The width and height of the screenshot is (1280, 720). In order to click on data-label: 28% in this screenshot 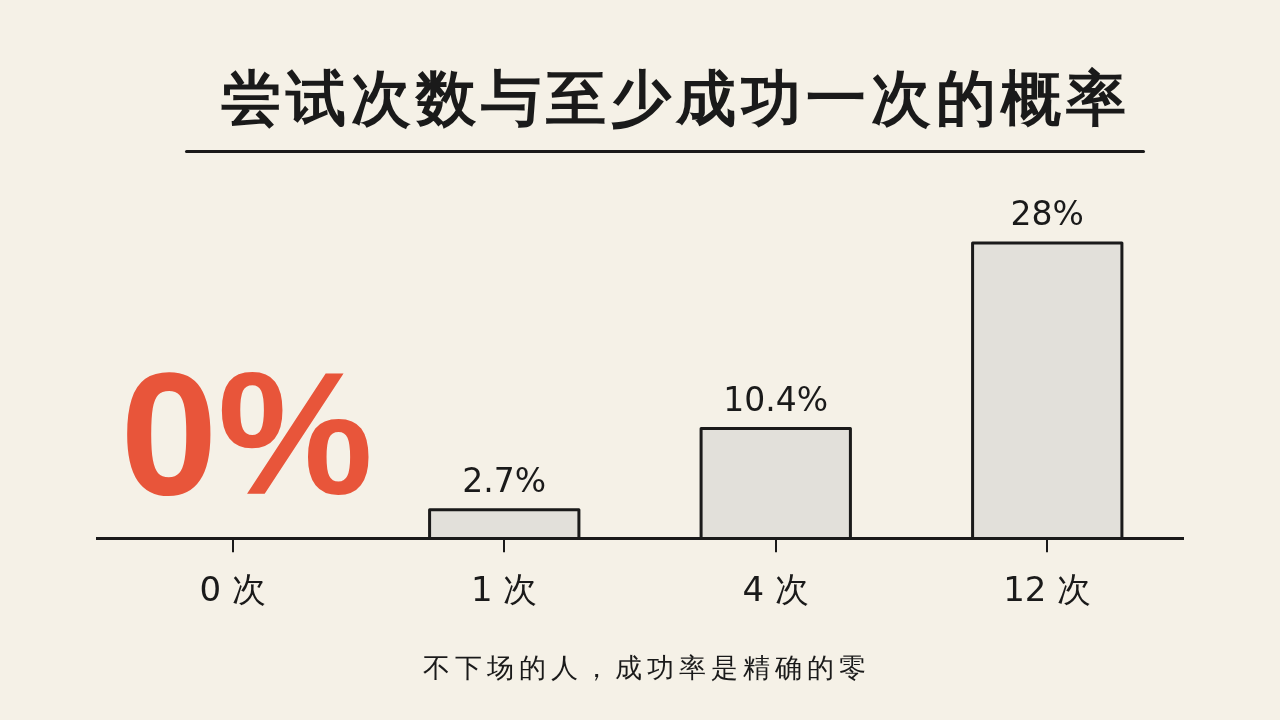, I will do `click(1047, 213)`.